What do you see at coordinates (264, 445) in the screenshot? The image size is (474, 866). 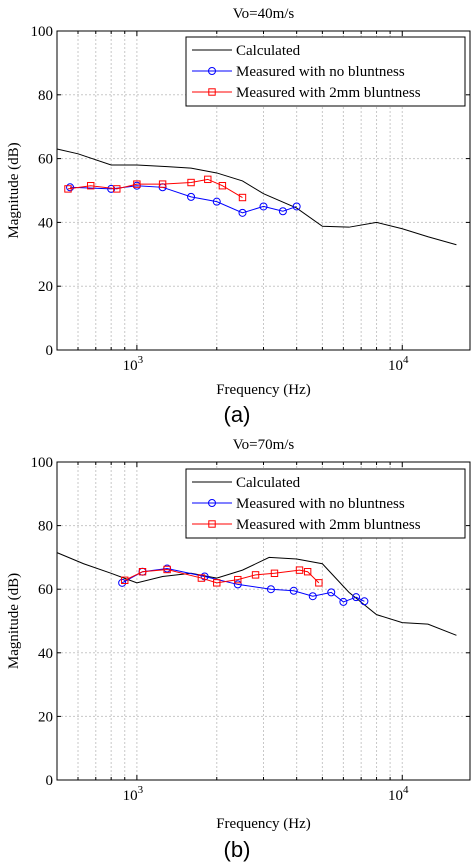 I see `chart-title: Vo=70m/s` at bounding box center [264, 445].